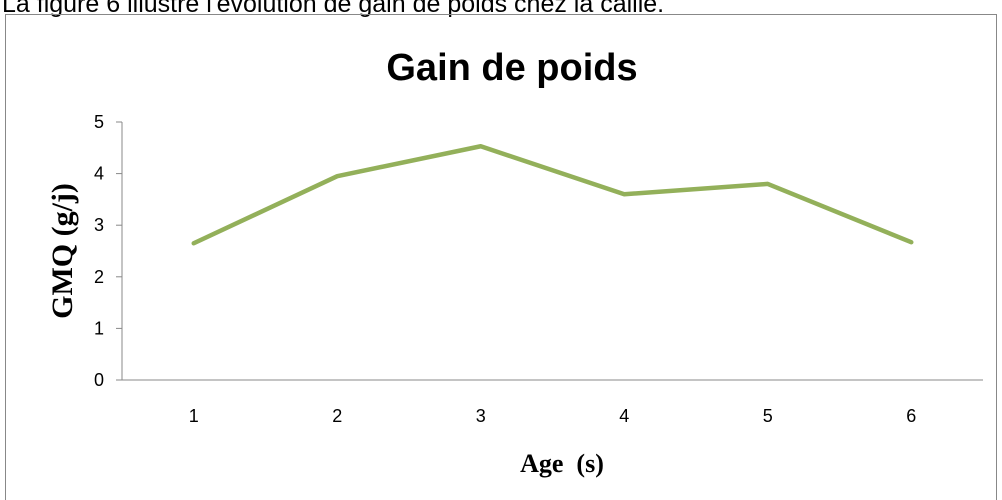  What do you see at coordinates (552, 195) in the screenshot?
I see `line-series` at bounding box center [552, 195].